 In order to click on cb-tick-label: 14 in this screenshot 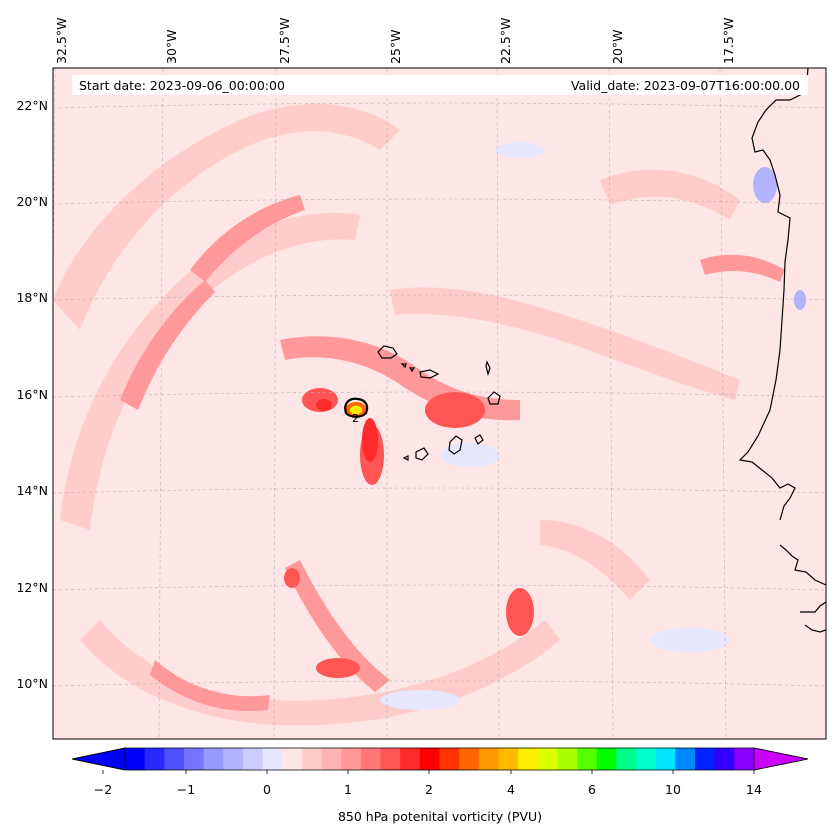, I will do `click(754, 789)`.